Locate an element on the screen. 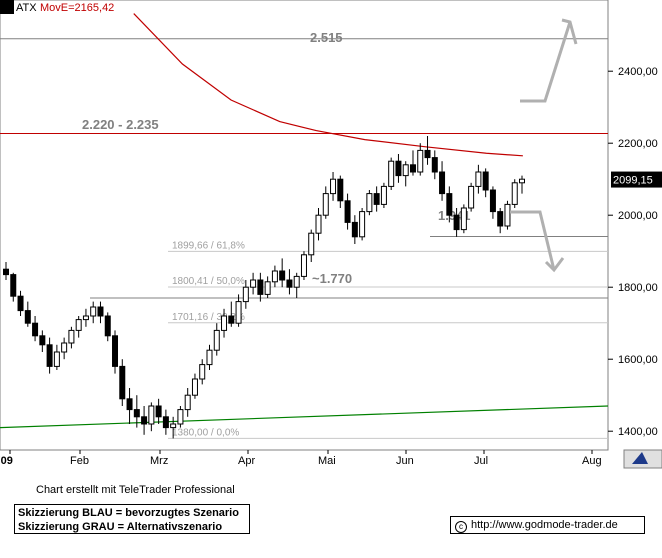 The height and width of the screenshot is (558, 662). x-tick-label: Jun is located at coordinates (405, 461).